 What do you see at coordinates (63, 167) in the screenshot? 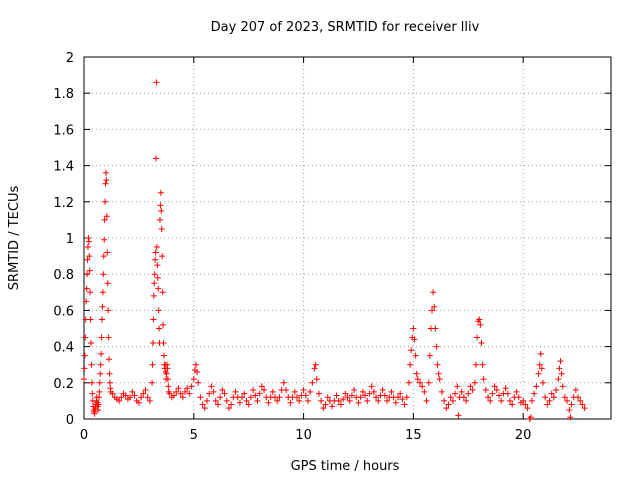
I see `y-tick-label: 1.4` at bounding box center [63, 167].